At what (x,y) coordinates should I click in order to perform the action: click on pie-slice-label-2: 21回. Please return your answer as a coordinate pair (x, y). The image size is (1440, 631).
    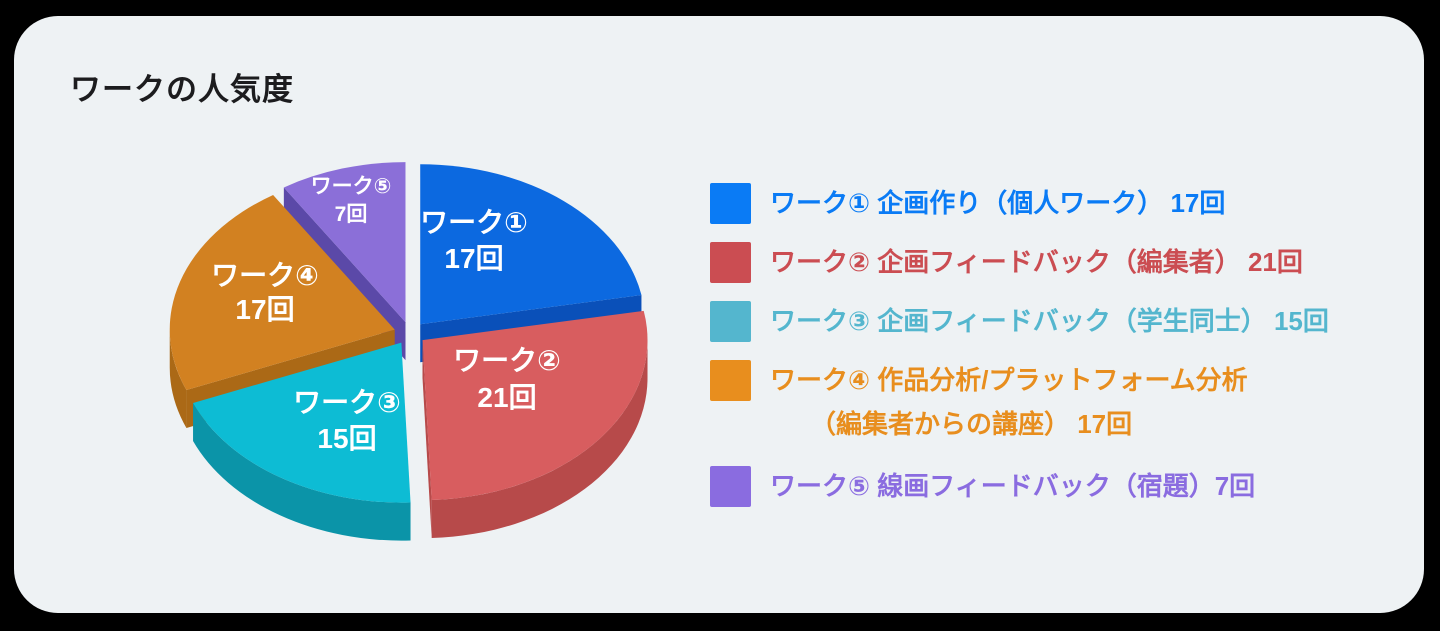
    Looking at the image, I should click on (506, 397).